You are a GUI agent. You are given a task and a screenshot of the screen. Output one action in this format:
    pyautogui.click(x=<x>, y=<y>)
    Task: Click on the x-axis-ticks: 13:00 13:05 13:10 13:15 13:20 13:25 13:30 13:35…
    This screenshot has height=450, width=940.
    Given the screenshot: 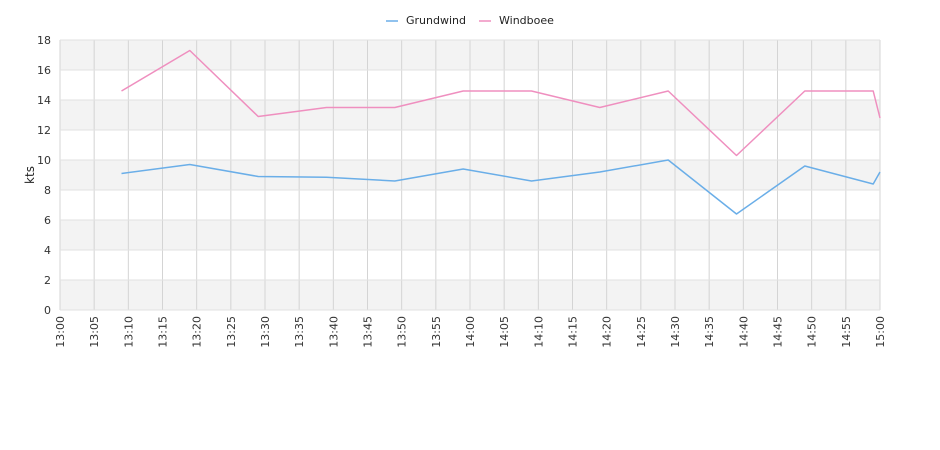 What is the action you would take?
    pyautogui.click(x=470, y=332)
    